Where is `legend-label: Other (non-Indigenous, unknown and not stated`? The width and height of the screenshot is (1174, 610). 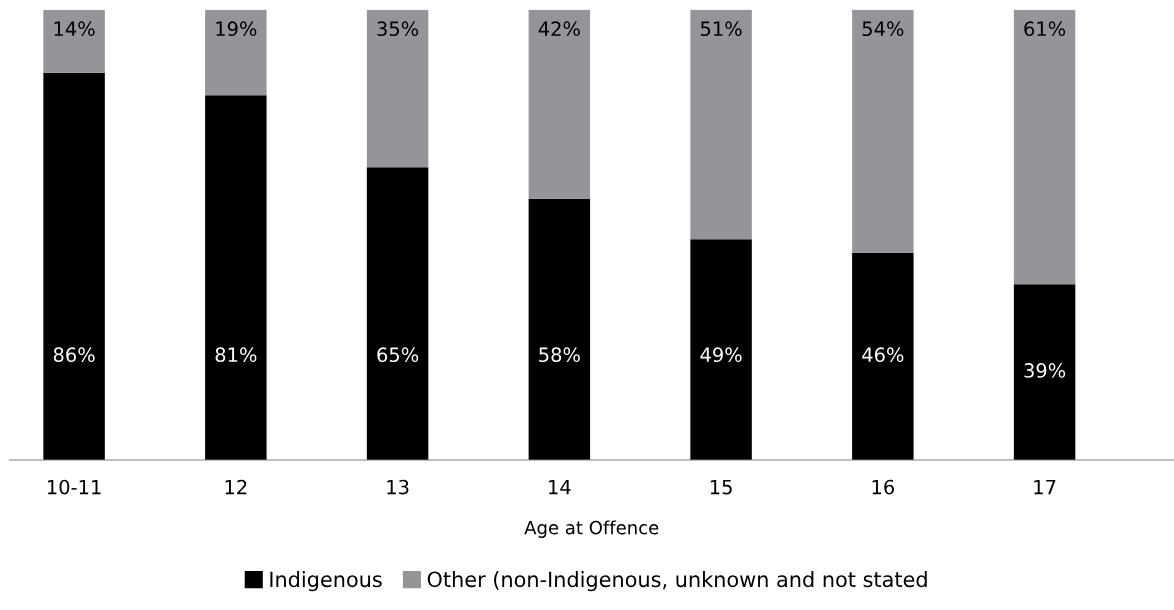
legend-label: Other (non-Indigenous, unknown and not stated is located at coordinates (677, 581).